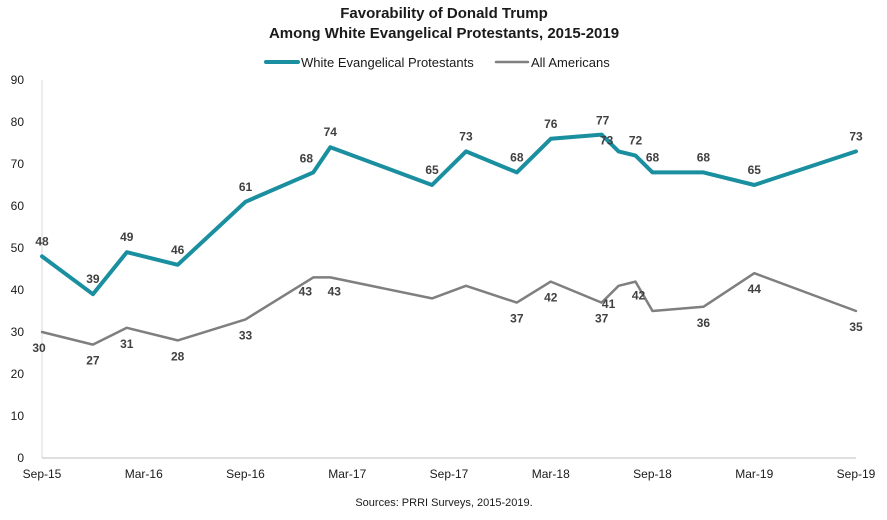 This screenshot has height=520, width=887. Describe the element at coordinates (18, 269) in the screenshot. I see `y-axis-ticks: 0 10 20 30 40 50 60 70 80 90` at that location.